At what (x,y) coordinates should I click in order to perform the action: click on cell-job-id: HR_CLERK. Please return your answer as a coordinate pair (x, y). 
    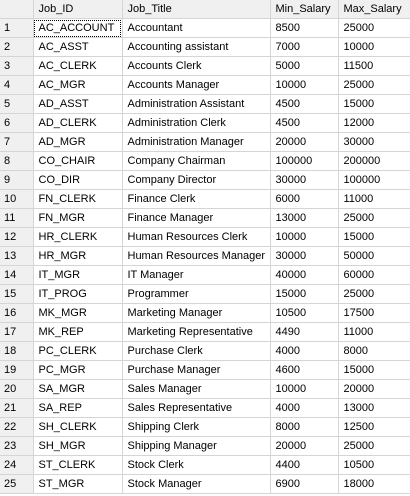
    Looking at the image, I should click on (78, 237).